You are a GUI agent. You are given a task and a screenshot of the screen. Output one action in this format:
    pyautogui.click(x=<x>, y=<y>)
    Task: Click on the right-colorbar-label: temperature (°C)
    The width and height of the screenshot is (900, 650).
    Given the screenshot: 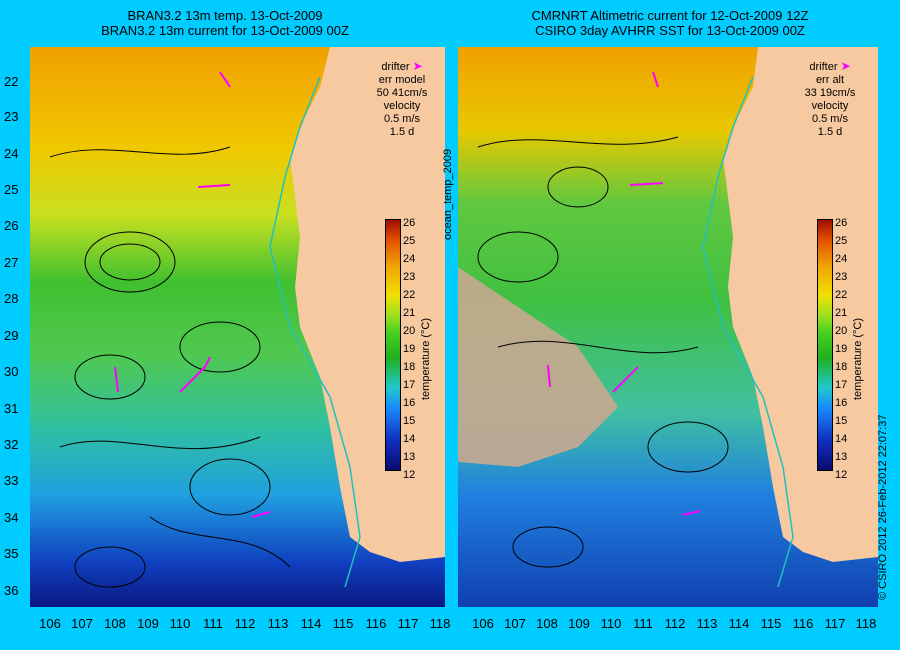 What is the action you would take?
    pyautogui.click(x=858, y=358)
    